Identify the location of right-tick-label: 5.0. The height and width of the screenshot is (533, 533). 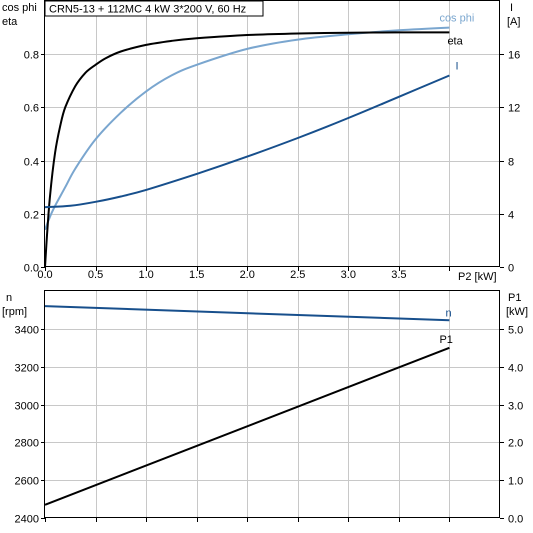
(515, 331).